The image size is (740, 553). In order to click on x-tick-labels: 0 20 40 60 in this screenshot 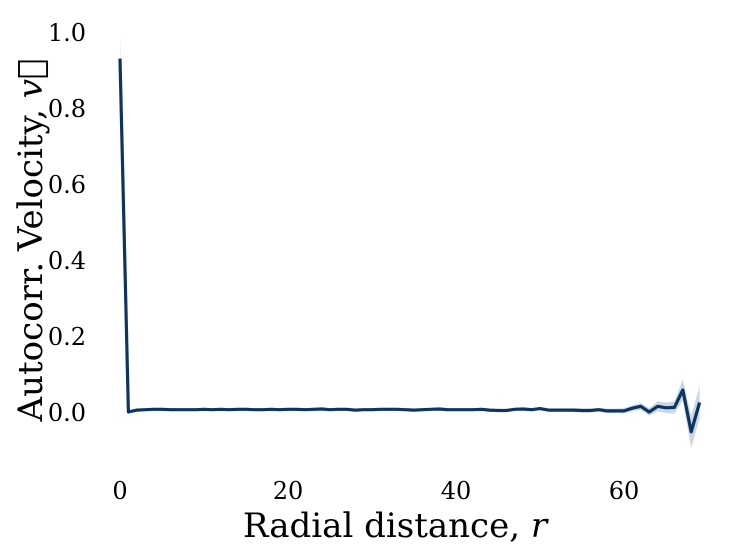, I will do `click(375, 491)`.